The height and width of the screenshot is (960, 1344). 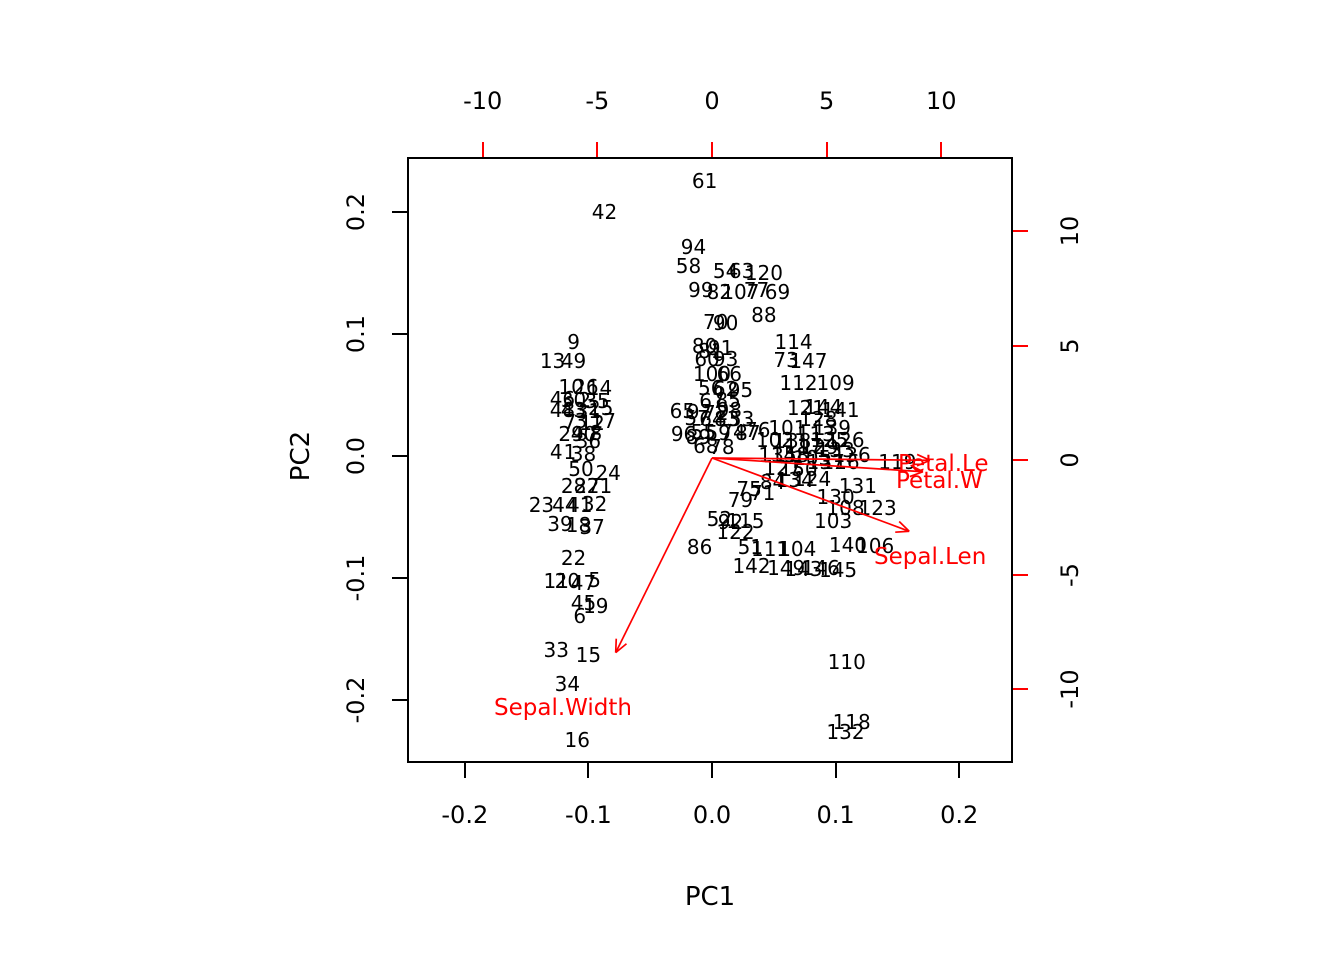 I want to click on point-label: 53, so click(x=741, y=419).